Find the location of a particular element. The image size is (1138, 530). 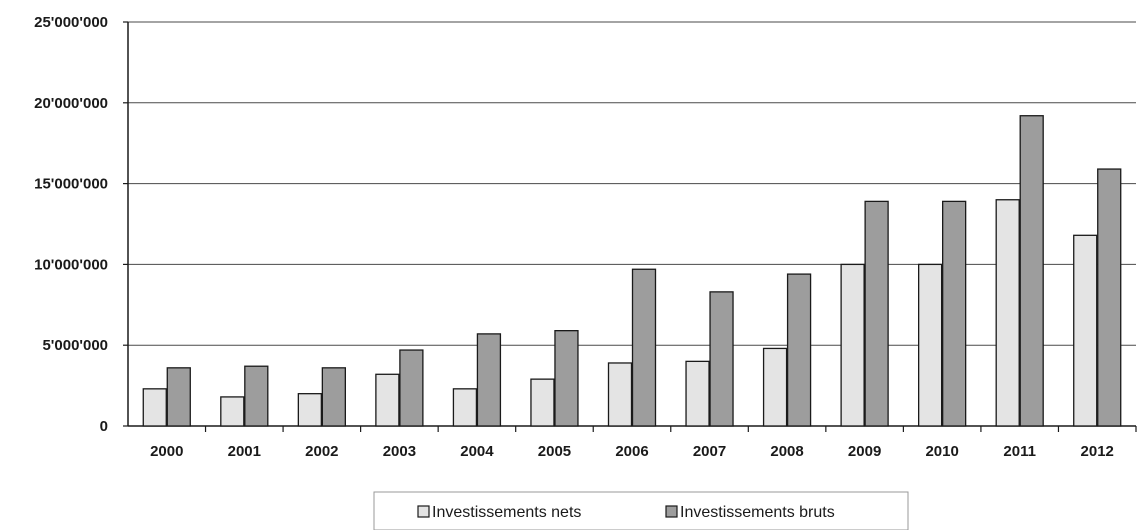

bar-nets-2006 is located at coordinates (620, 394).